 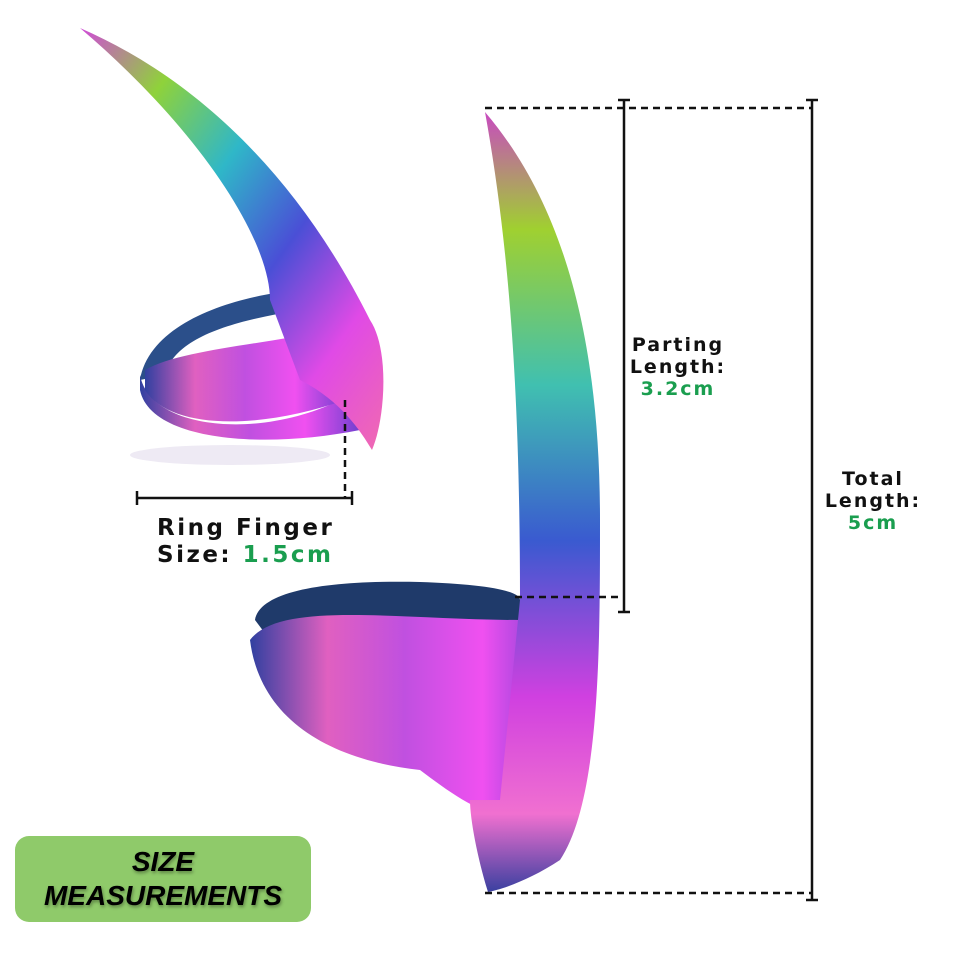 What do you see at coordinates (678, 389) in the screenshot?
I see `parting-length-value: 3.2cm` at bounding box center [678, 389].